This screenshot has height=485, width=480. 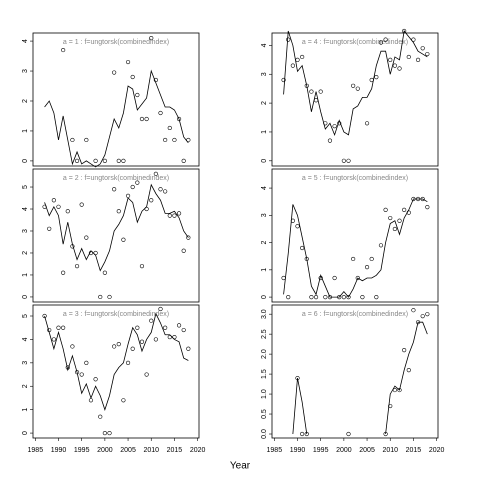 What do you see at coordinates (25, 339) in the screenshot?
I see `y-tick-label: 4` at bounding box center [25, 339].